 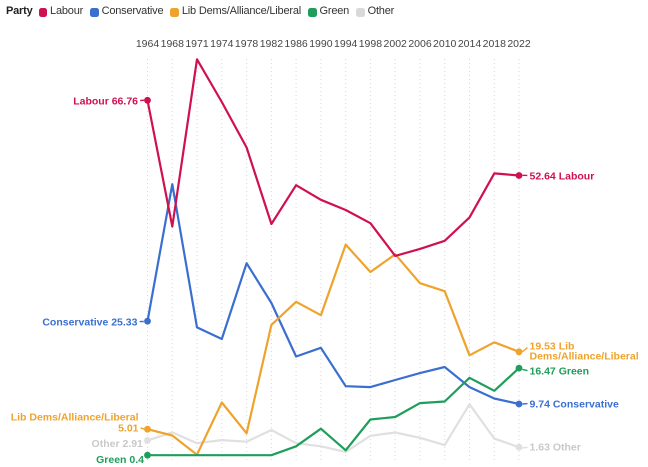 What do you see at coordinates (75, 418) in the screenshot?
I see `svg-text: Lib Dems/Alliance/Liberal` at bounding box center [75, 418].